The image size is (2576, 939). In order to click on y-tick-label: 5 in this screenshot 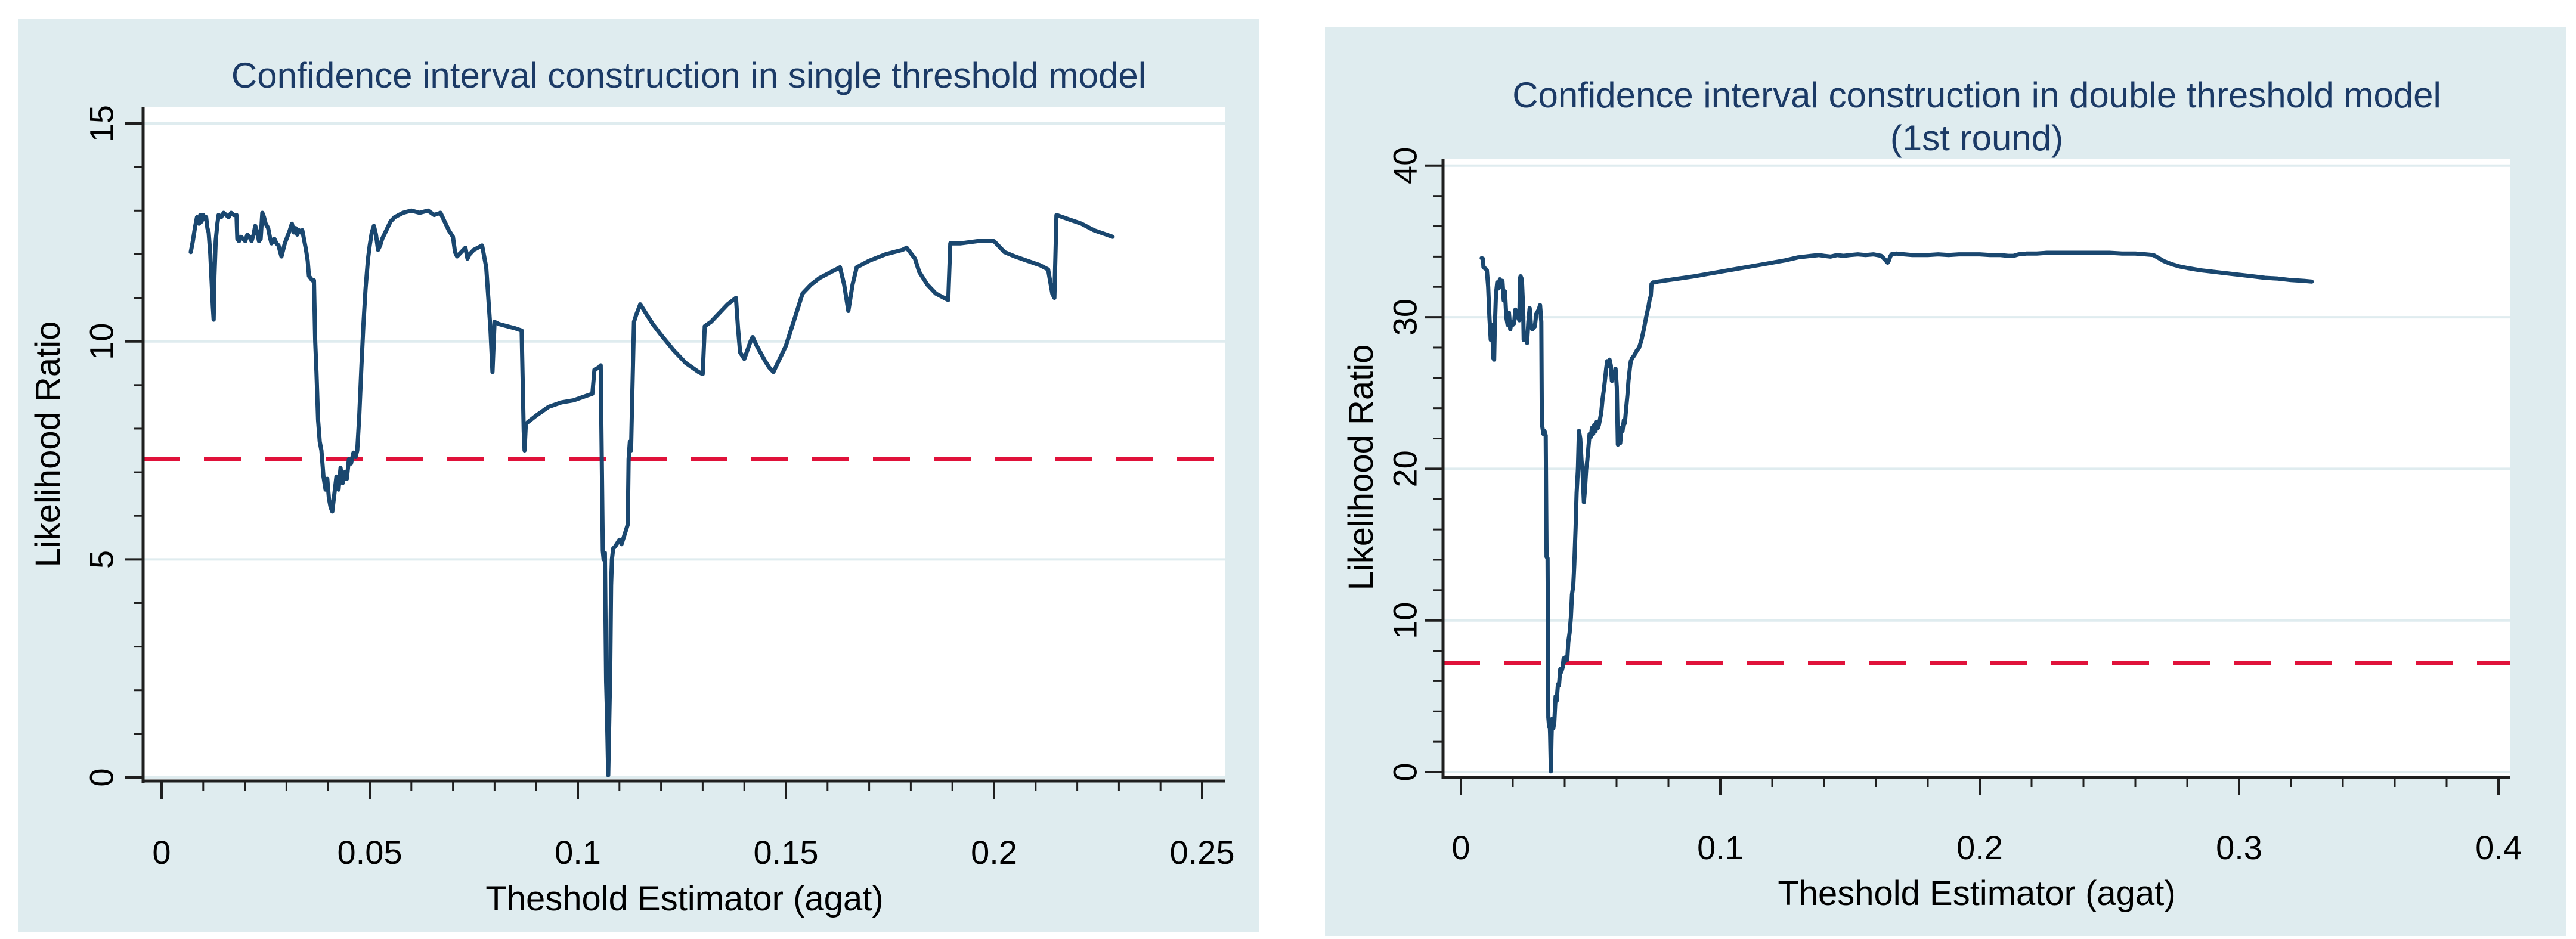, I will do `click(101, 559)`.